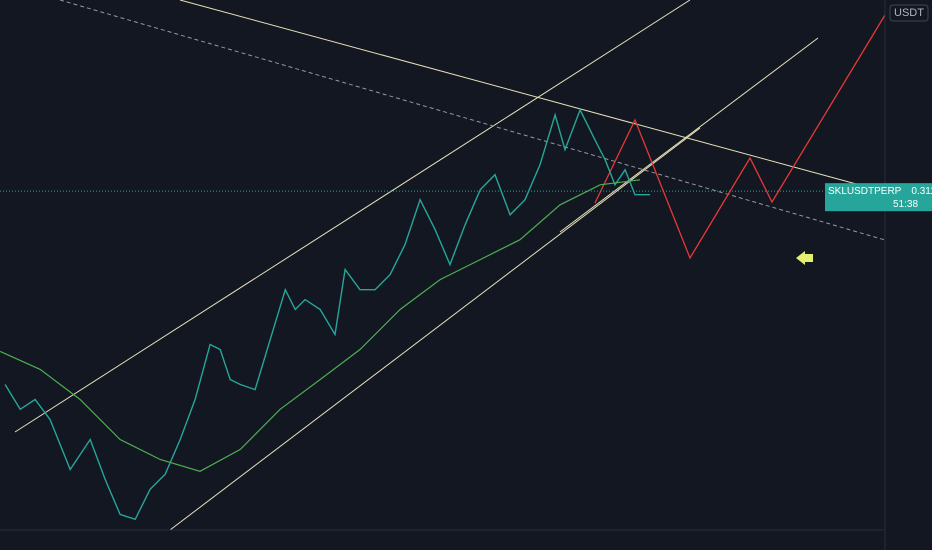 The height and width of the screenshot is (550, 932). I want to click on channel-line, so click(689, 135).